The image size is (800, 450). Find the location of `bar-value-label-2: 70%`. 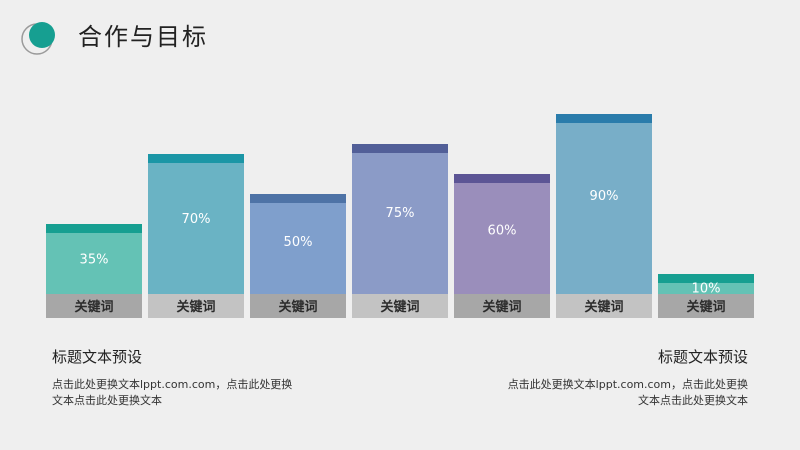

bar-value-label-2: 70% is located at coordinates (196, 219).